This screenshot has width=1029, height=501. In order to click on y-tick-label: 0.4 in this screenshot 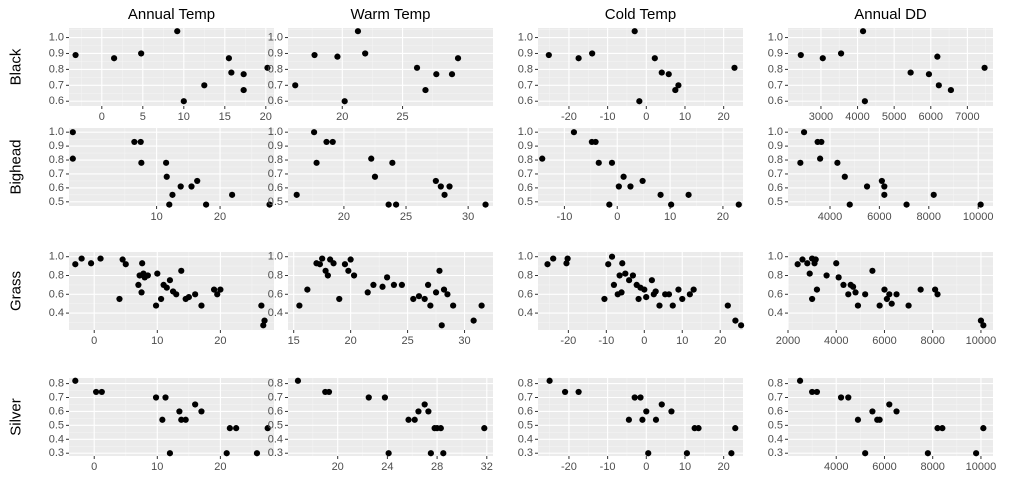, I will do `click(525, 313)`.